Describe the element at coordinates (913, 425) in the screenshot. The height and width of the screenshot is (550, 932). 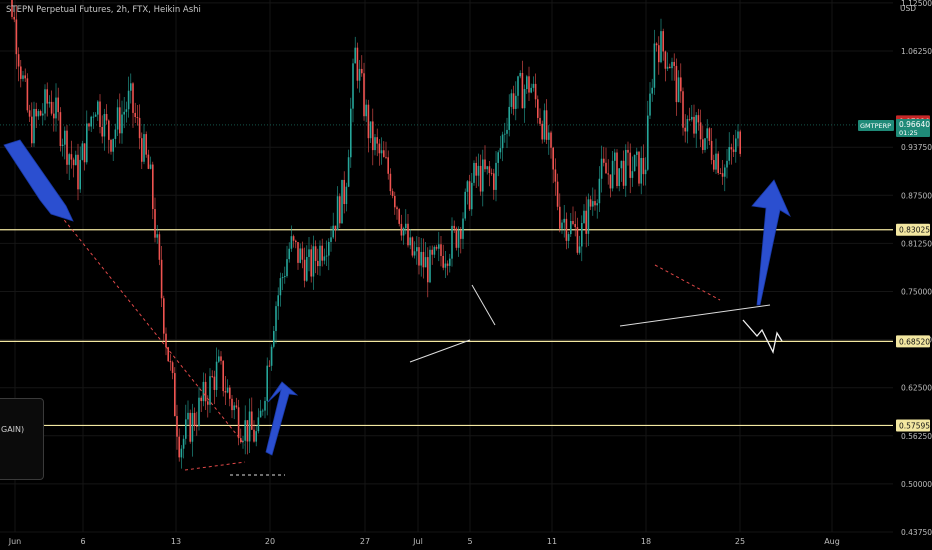
I see `level-price-tag` at that location.